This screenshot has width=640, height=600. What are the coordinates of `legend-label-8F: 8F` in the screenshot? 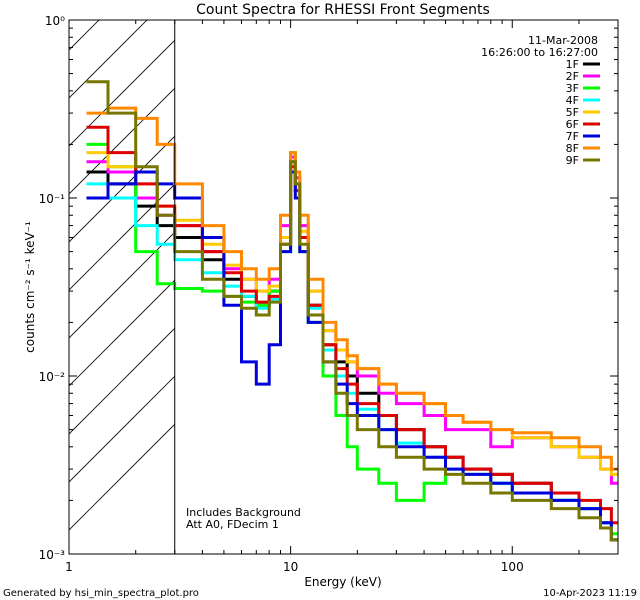 It's located at (572, 148).